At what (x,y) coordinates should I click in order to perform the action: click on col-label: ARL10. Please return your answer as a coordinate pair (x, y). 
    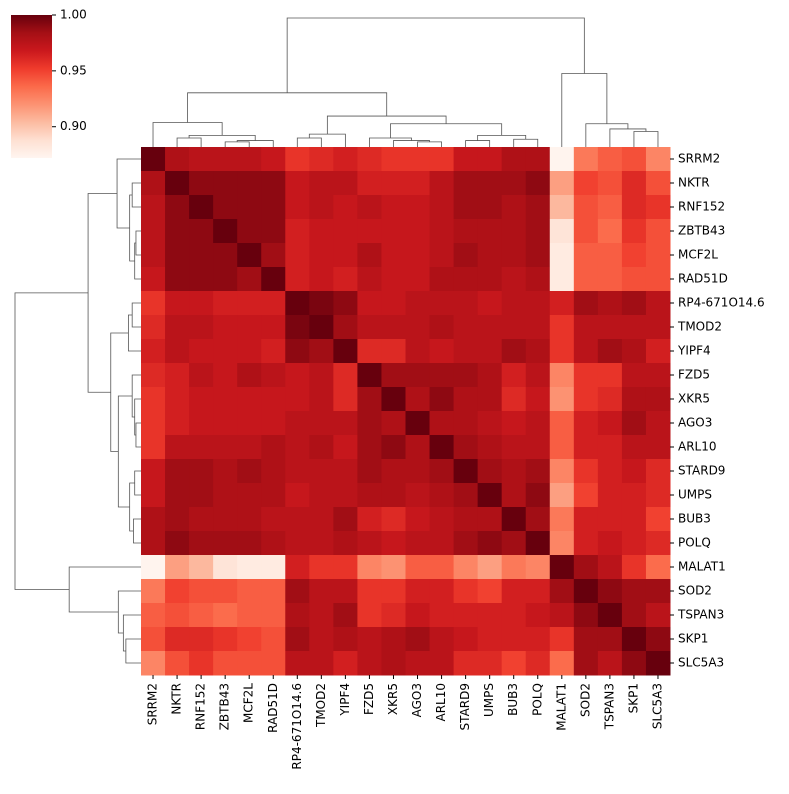
    Looking at the image, I should click on (441, 702).